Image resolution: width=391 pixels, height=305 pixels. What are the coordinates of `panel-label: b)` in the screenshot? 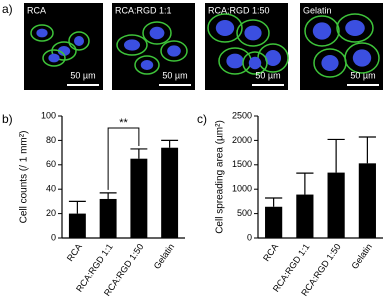 It's located at (7, 119).